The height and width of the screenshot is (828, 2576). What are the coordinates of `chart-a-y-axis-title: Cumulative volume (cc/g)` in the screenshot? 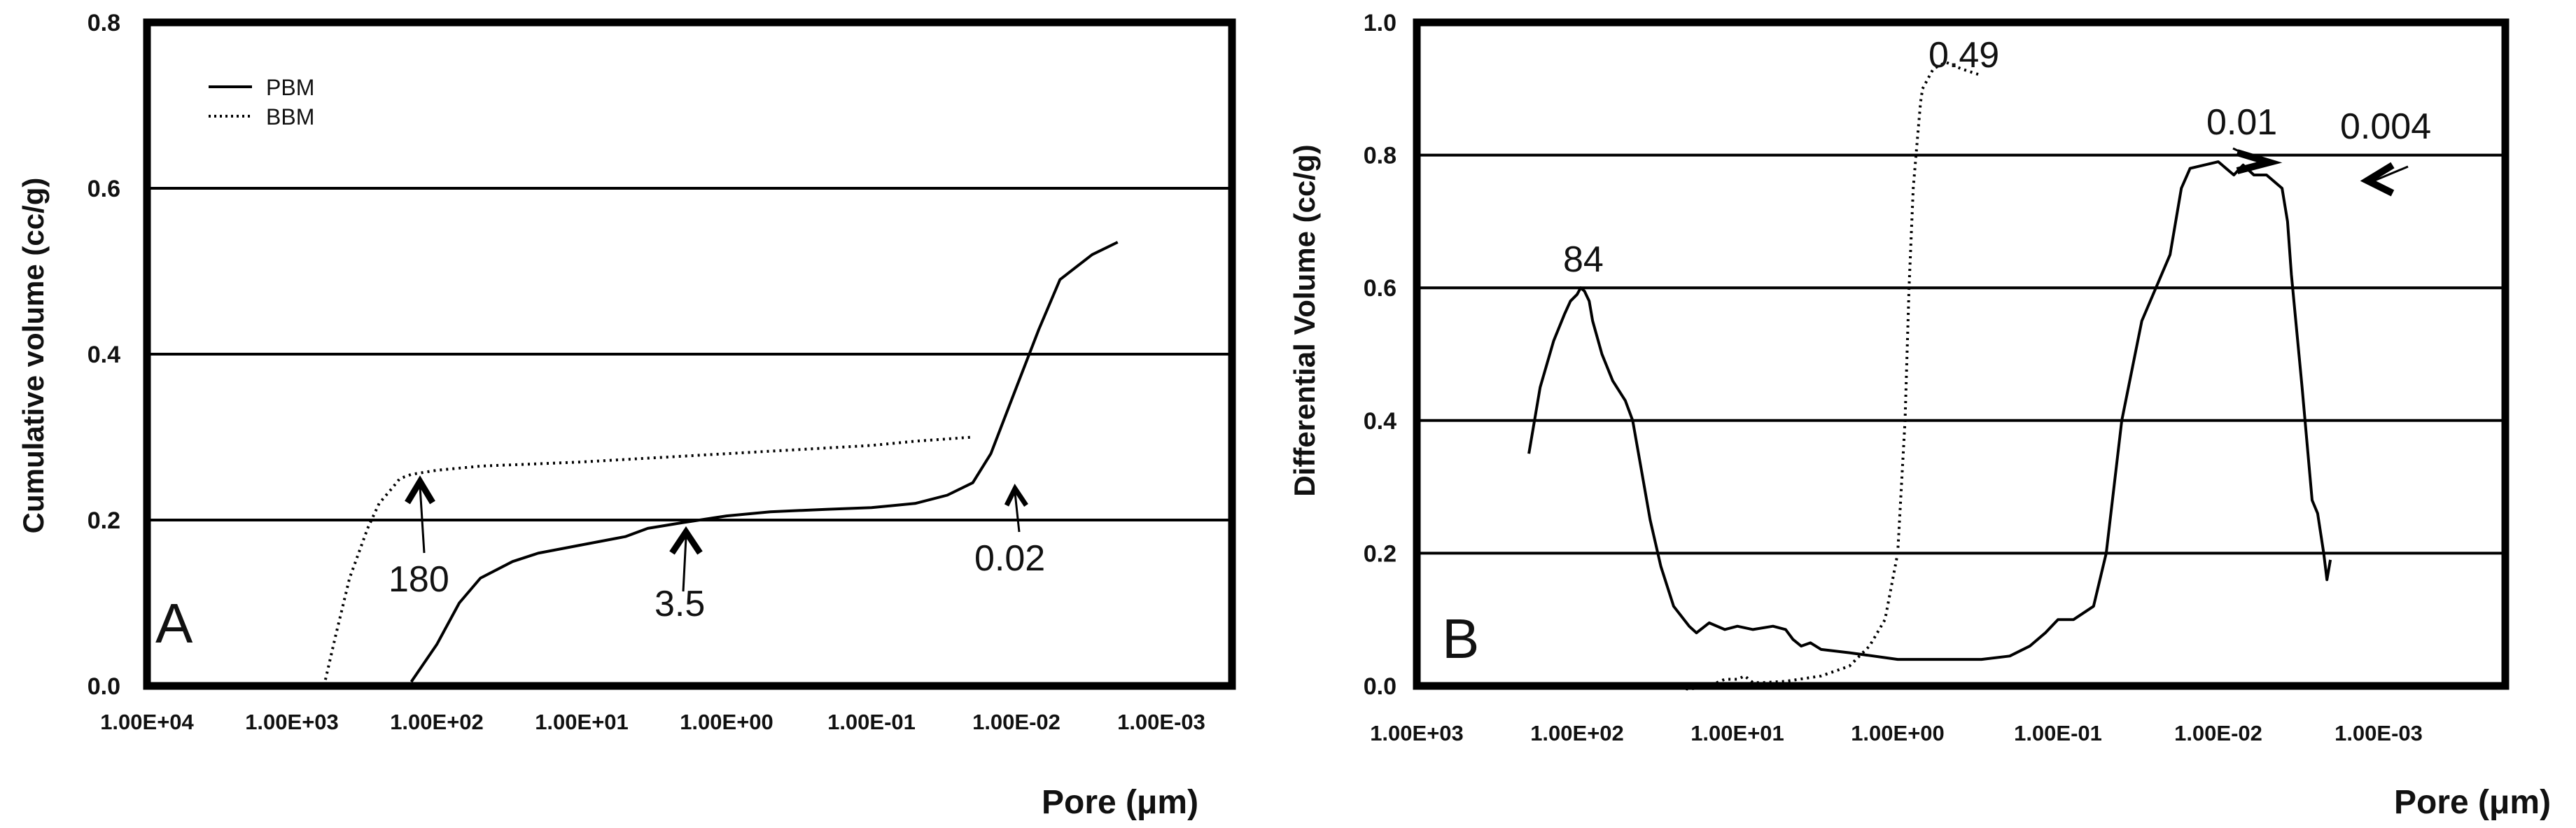 It's located at (33, 356).